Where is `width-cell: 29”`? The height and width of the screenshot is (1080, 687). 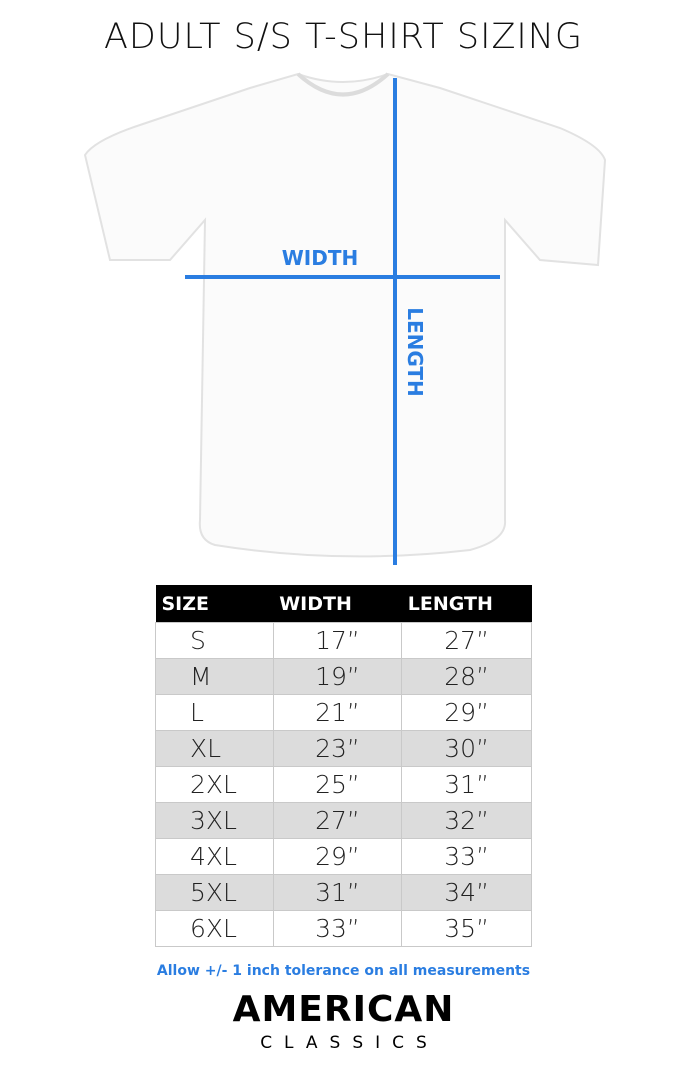
width-cell: 29” is located at coordinates (337, 856).